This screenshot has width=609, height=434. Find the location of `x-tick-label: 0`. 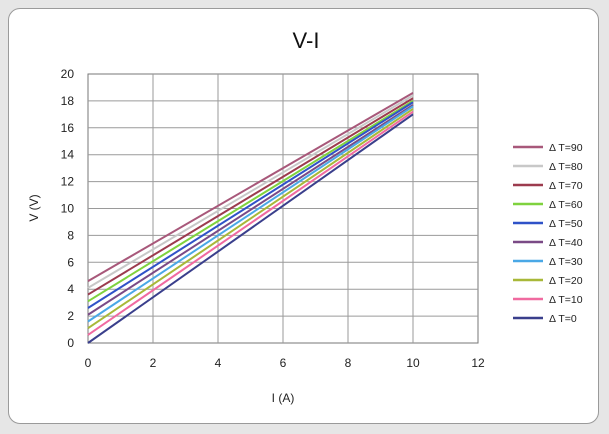

x-tick-label: 0 is located at coordinates (88, 363).